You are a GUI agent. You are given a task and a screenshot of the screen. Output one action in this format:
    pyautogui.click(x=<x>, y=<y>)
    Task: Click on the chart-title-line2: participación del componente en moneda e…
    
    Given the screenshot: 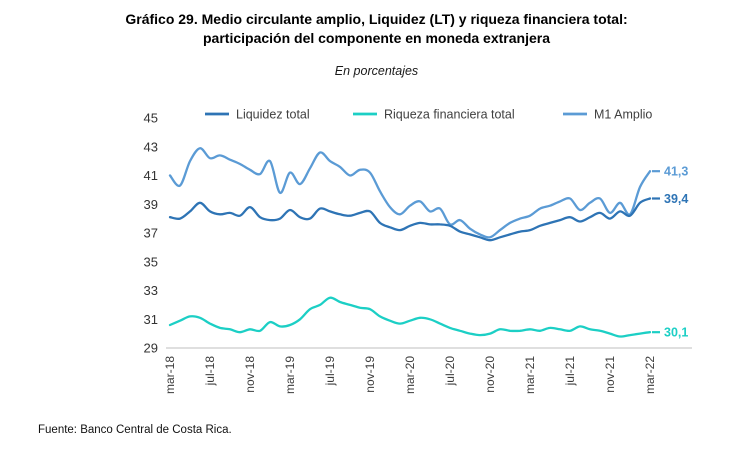 What is the action you would take?
    pyautogui.click(x=376, y=38)
    